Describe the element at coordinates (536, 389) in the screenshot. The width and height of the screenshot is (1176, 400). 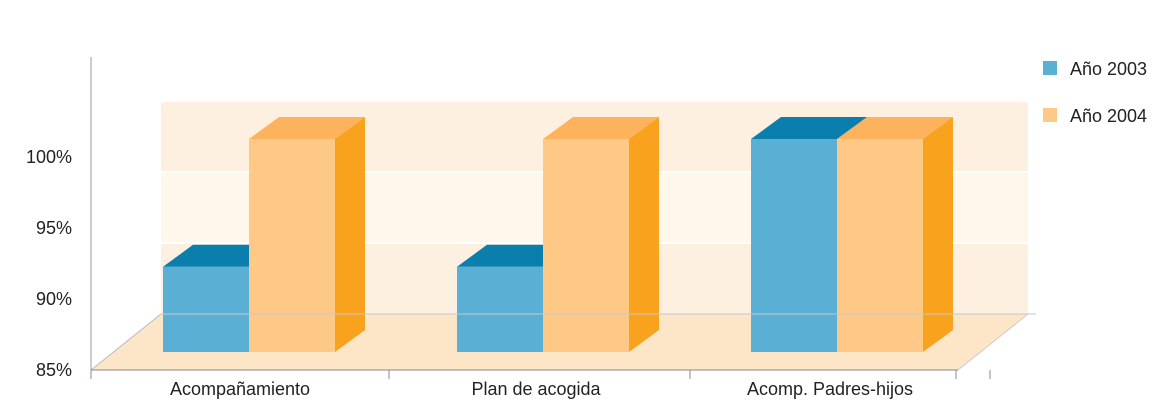
I see `x-category-label: Plan de acogida` at that location.